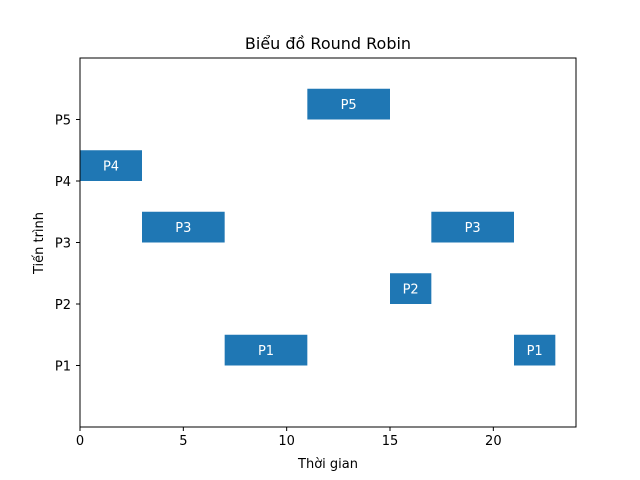 The width and height of the screenshot is (640, 480). I want to click on bar-label: P5, so click(349, 105).